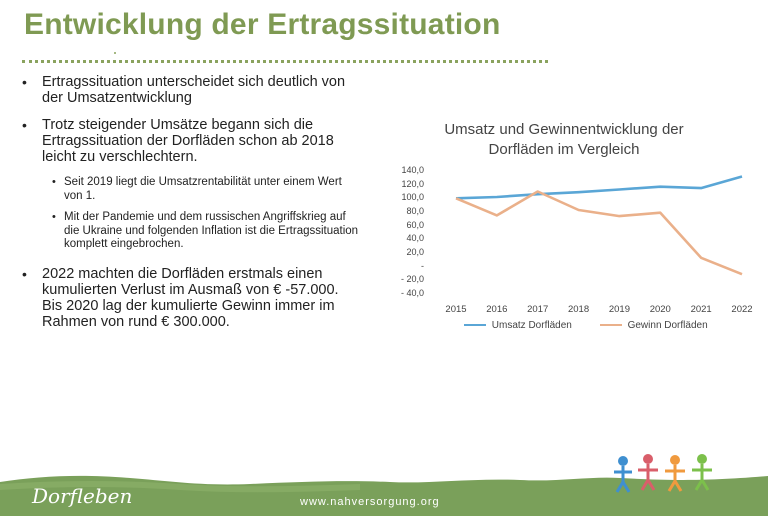  Describe the element at coordinates (415, 211) in the screenshot. I see `y-tick-label: 80,0` at that location.